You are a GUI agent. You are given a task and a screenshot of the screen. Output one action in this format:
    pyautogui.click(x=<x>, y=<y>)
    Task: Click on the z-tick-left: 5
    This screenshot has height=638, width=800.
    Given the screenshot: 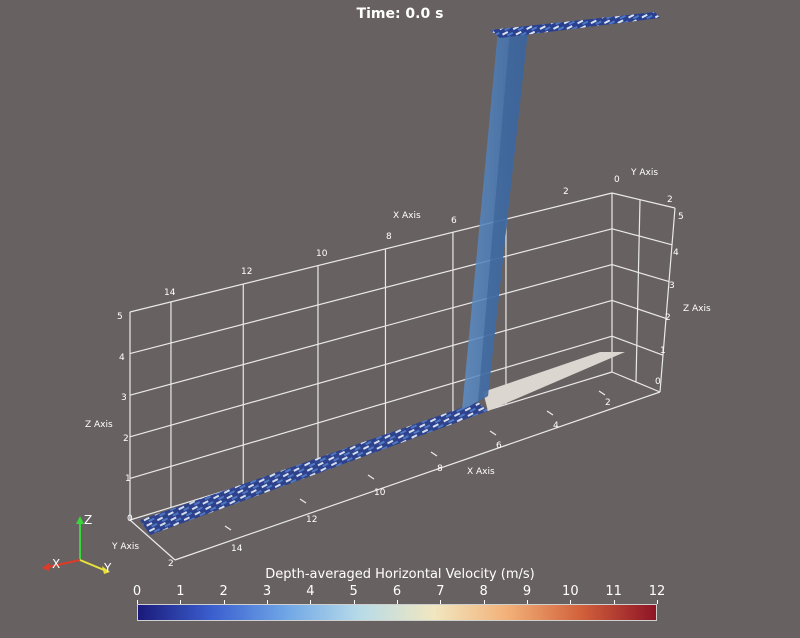 What is the action you would take?
    pyautogui.click(x=120, y=317)
    